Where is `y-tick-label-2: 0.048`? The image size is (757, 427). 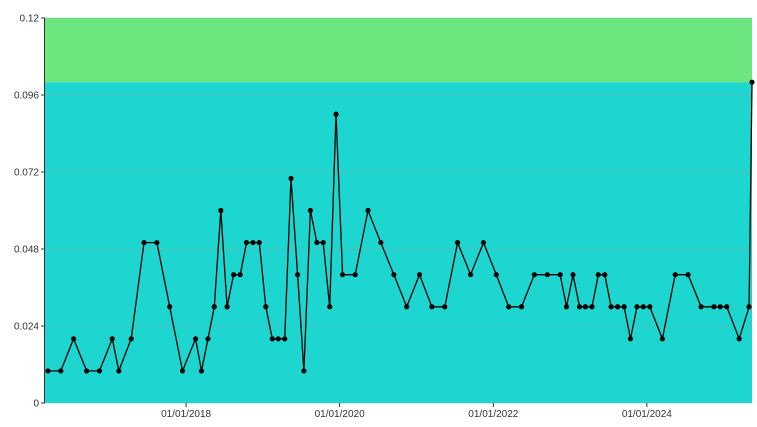
y-tick-label-2: 0.048 is located at coordinates (26, 250).